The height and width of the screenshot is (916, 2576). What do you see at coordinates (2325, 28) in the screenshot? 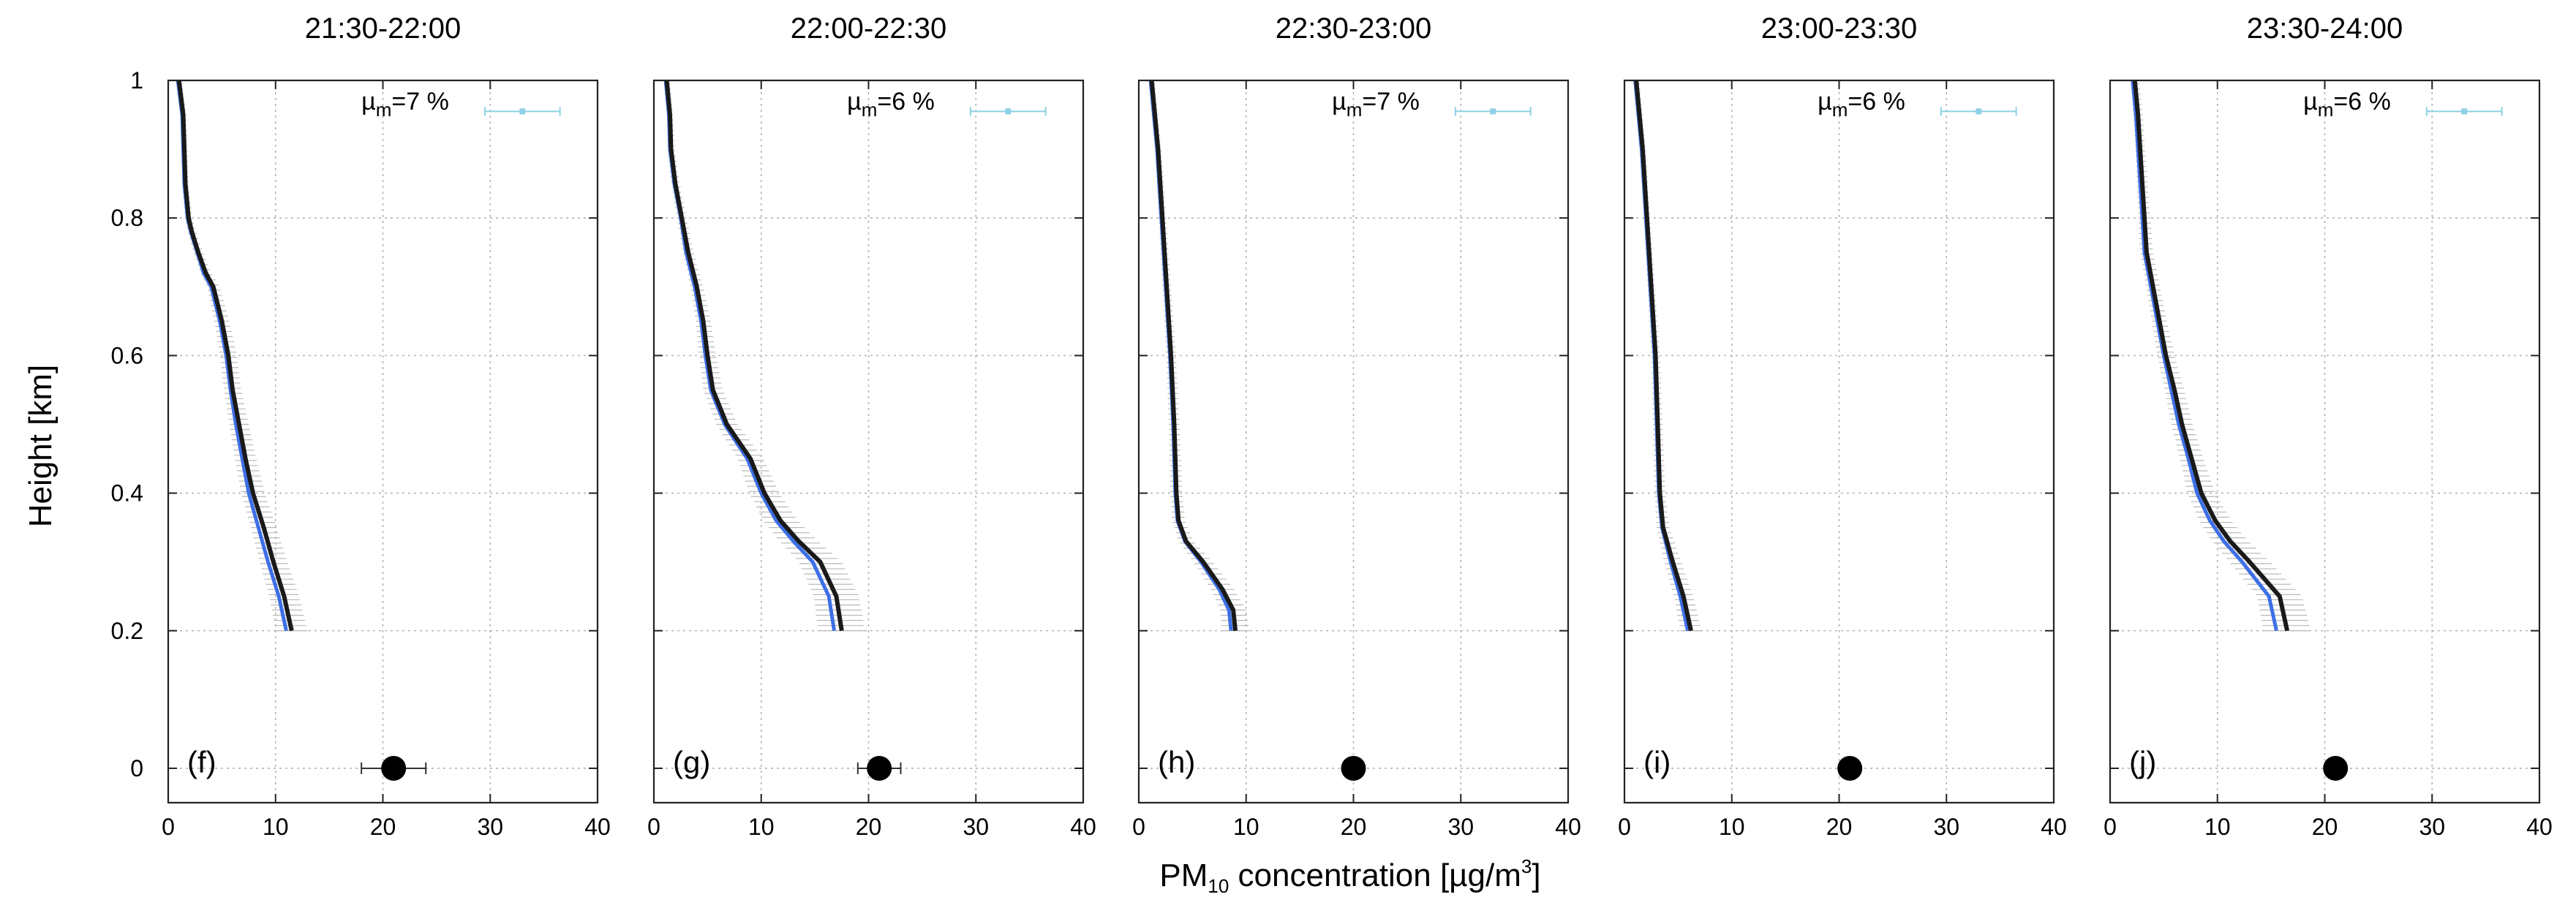
I see `panel-title: 23:30-24:00` at bounding box center [2325, 28].